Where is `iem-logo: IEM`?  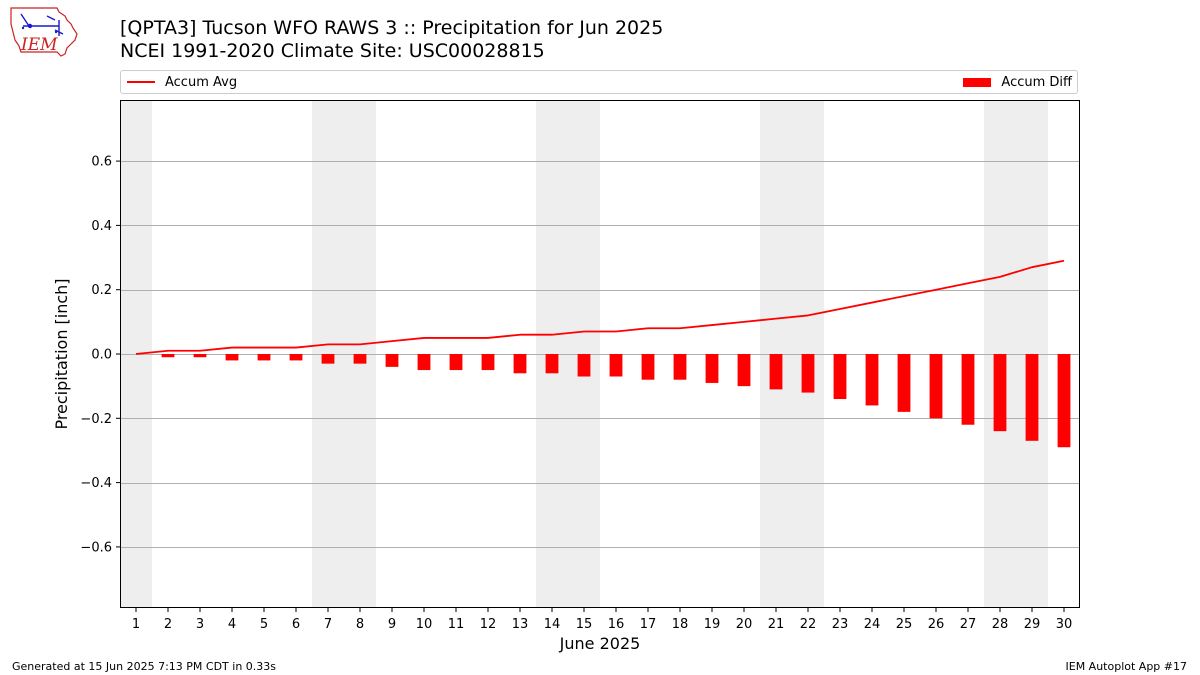
iem-logo: IEM is located at coordinates (44, 32).